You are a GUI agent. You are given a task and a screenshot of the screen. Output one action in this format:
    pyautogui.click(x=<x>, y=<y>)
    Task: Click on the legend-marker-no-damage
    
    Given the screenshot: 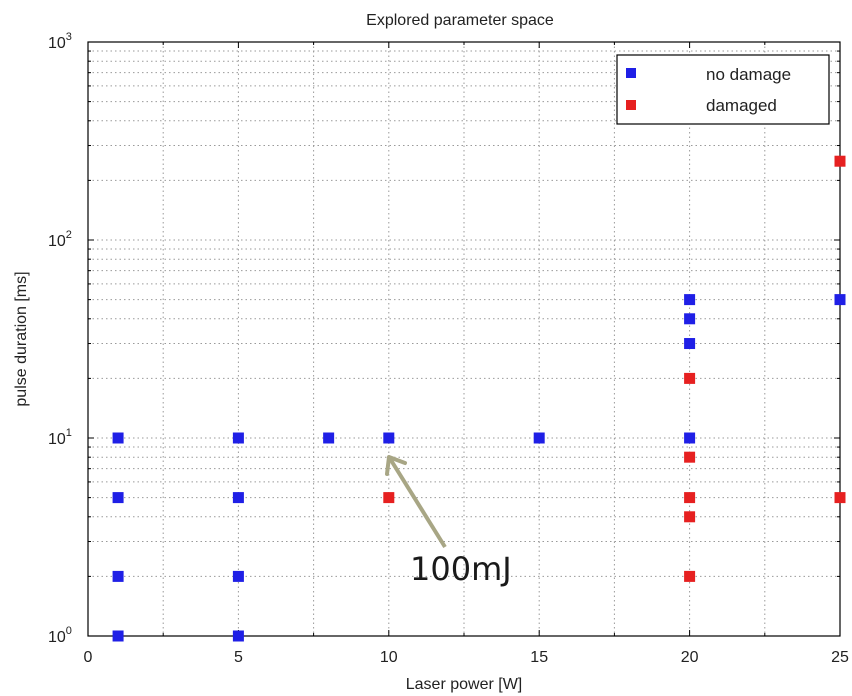 What is the action you would take?
    pyautogui.click(x=631, y=73)
    